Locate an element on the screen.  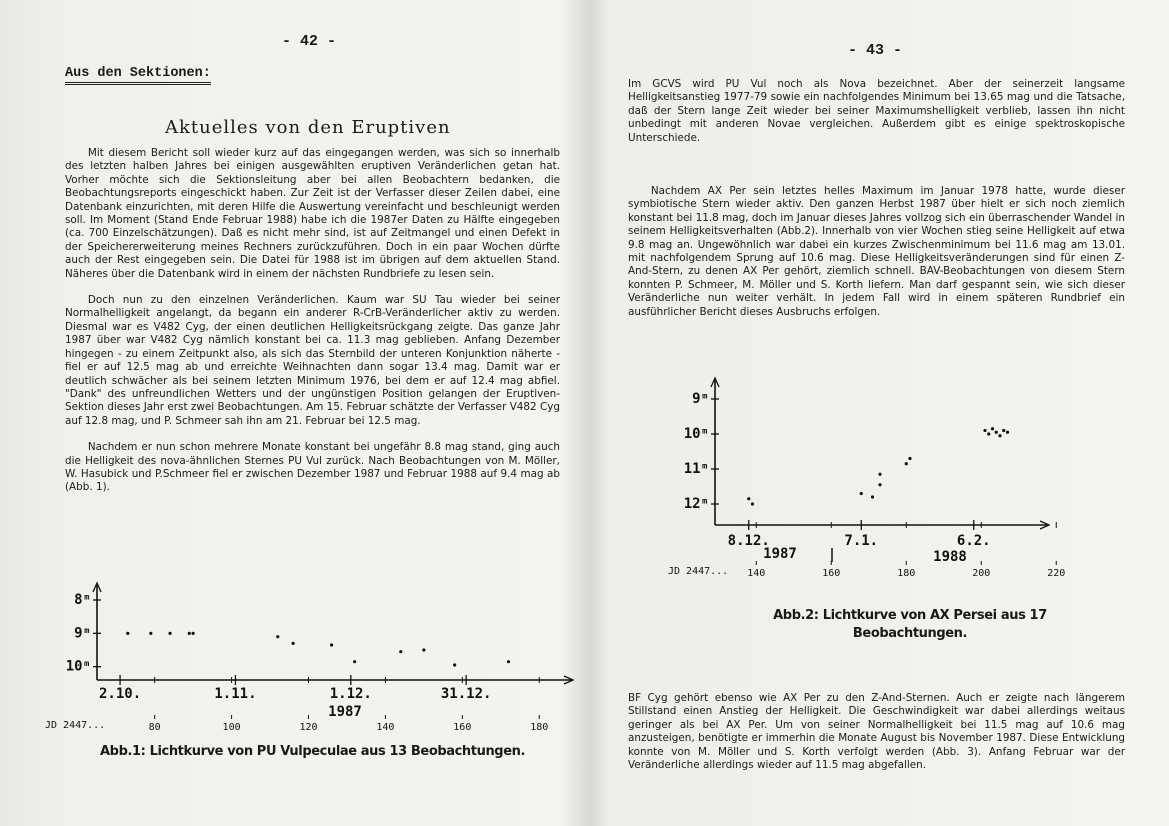
year-label: 1988 is located at coordinates (950, 557).